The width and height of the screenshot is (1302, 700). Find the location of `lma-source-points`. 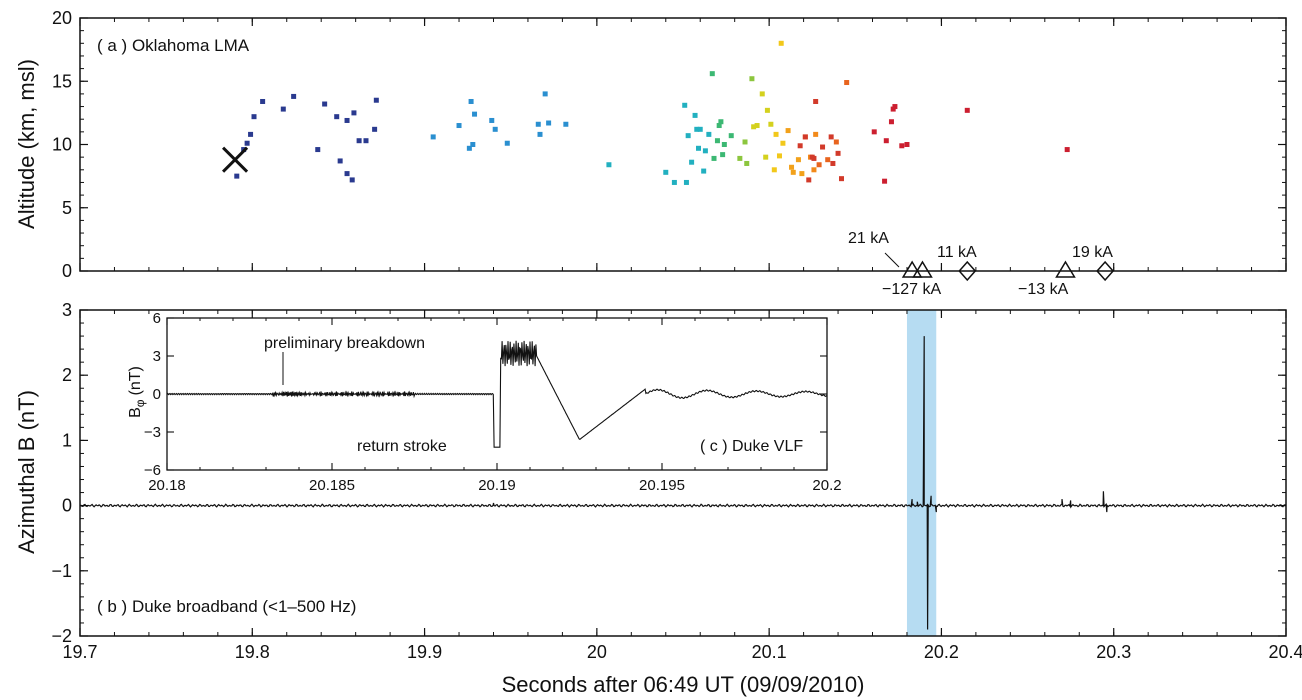

lma-source-points is located at coordinates (652, 112).